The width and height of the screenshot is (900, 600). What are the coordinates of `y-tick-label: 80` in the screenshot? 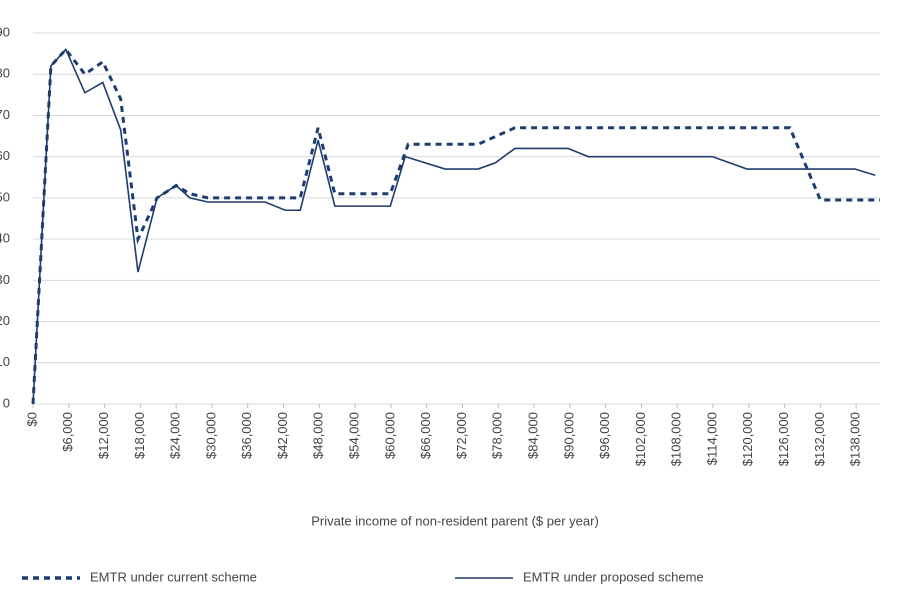 It's located at (5, 73).